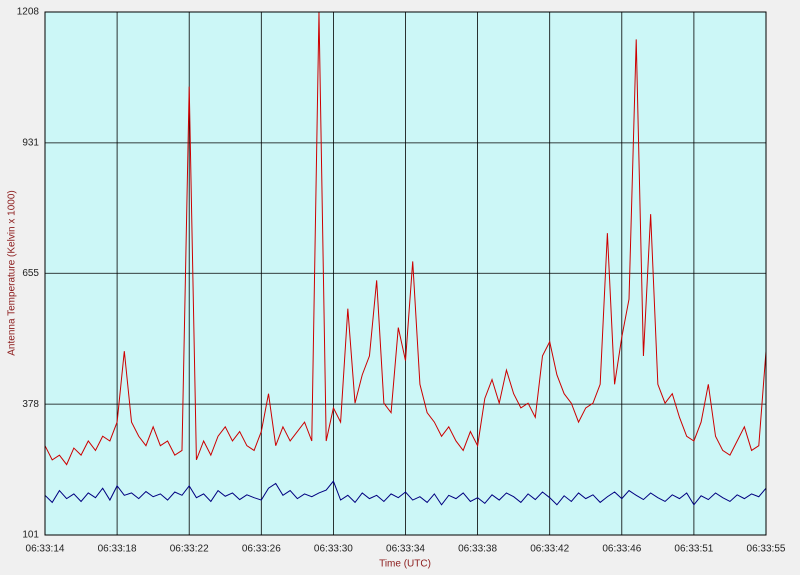 The image size is (800, 575). Describe the element at coordinates (766, 549) in the screenshot. I see `x-tick-label: 06:33:55` at that location.